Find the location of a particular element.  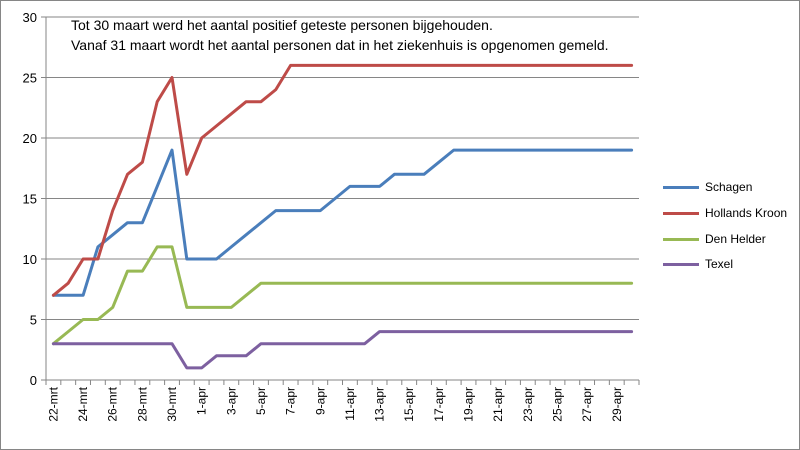

y-tick-label: 30 is located at coordinates (30, 17).